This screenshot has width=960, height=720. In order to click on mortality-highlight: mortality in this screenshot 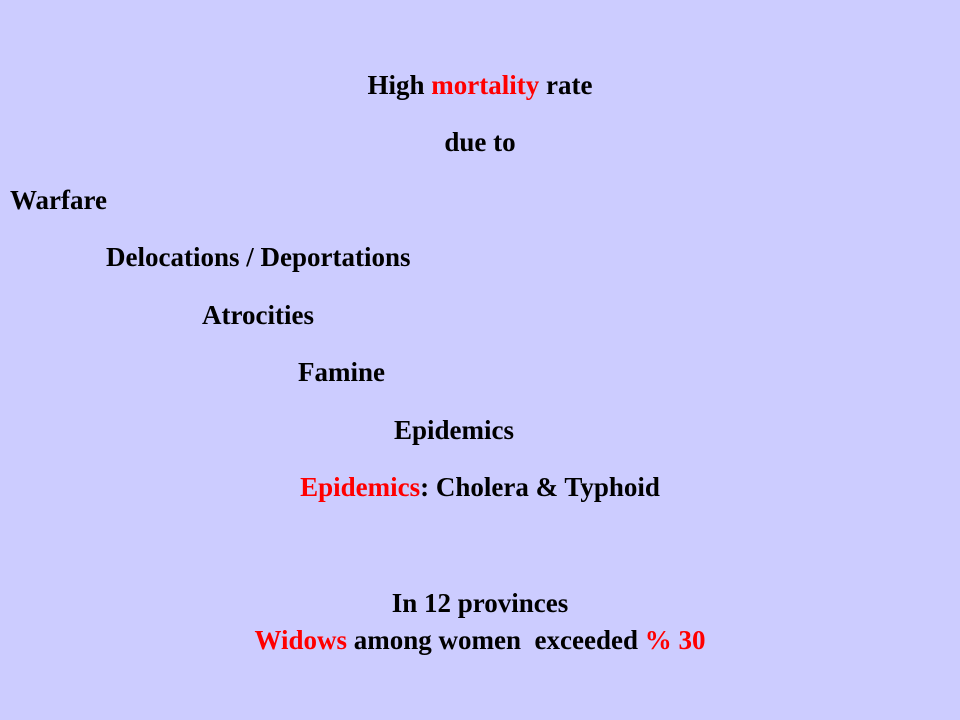, I will do `click(485, 85)`.